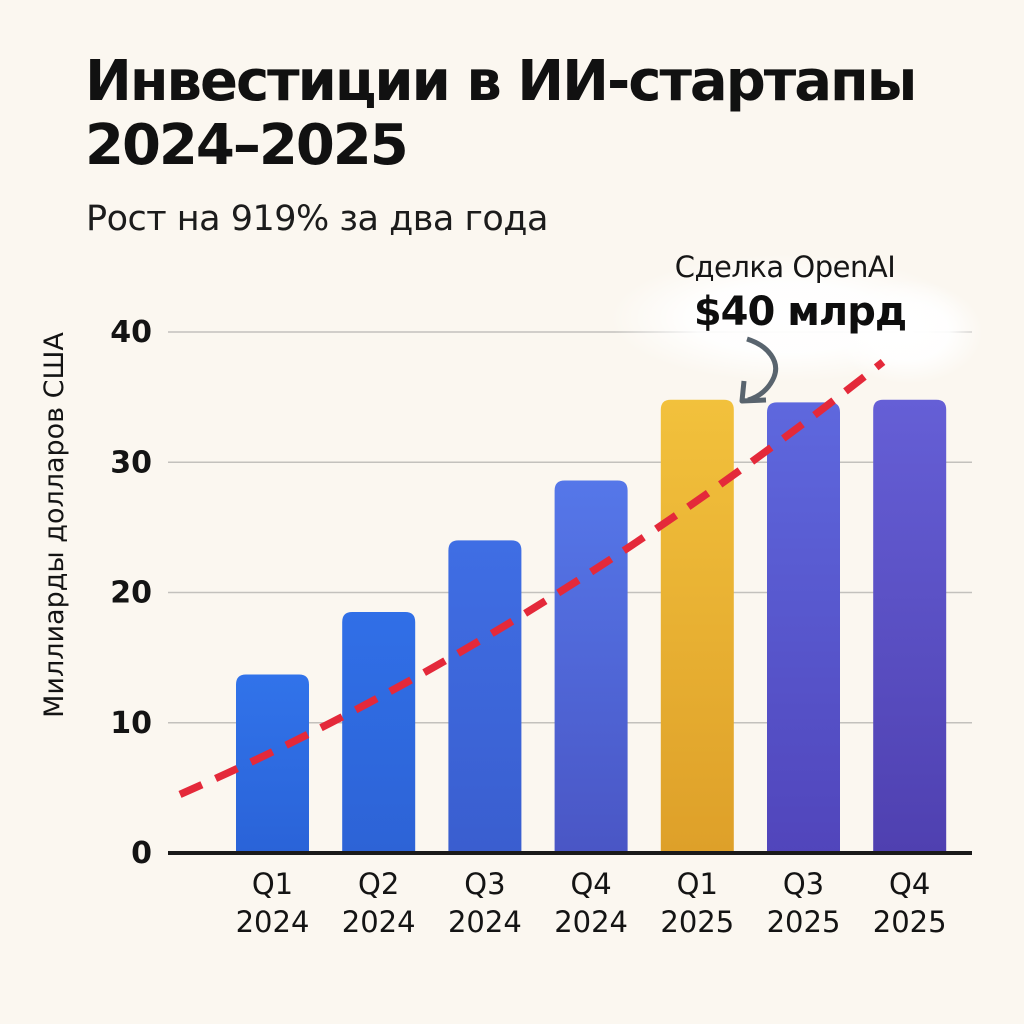 The width and height of the screenshot is (1024, 1024). What do you see at coordinates (762, 369) in the screenshot?
I see `annotation-arrow` at bounding box center [762, 369].